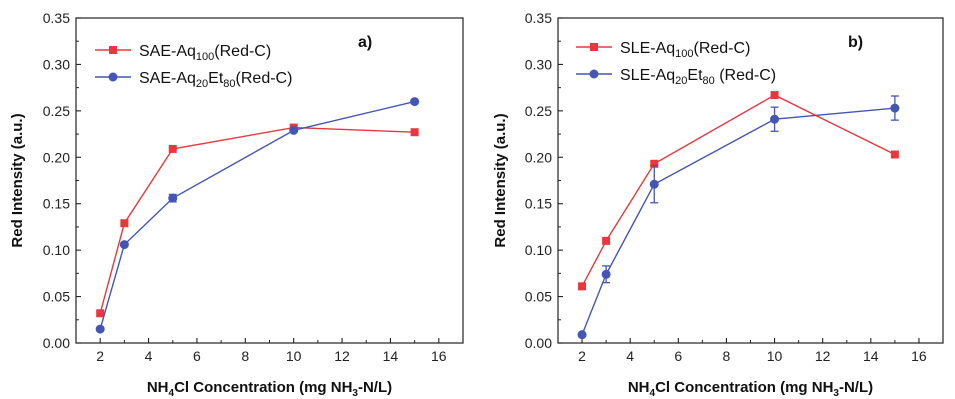  Describe the element at coordinates (215, 80) in the screenshot. I see `legend-label: SAE-Aq20Et80(Red-C)` at that location.